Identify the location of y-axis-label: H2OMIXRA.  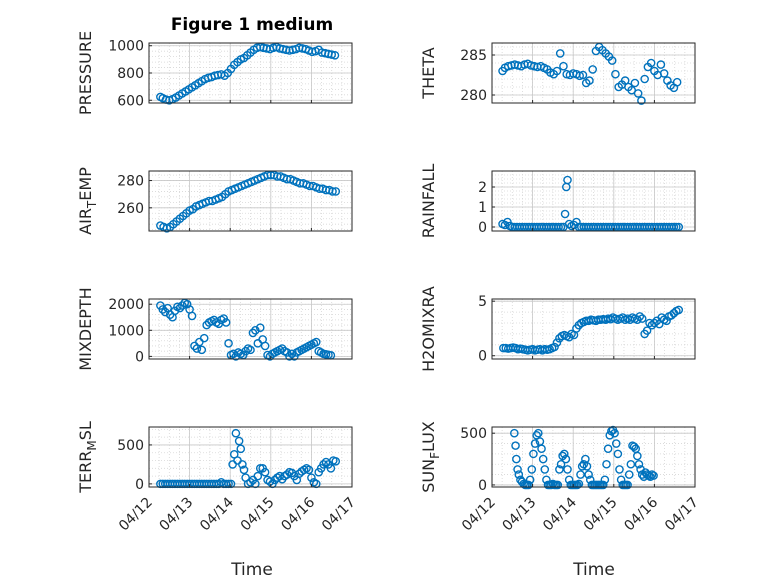
(428, 329).